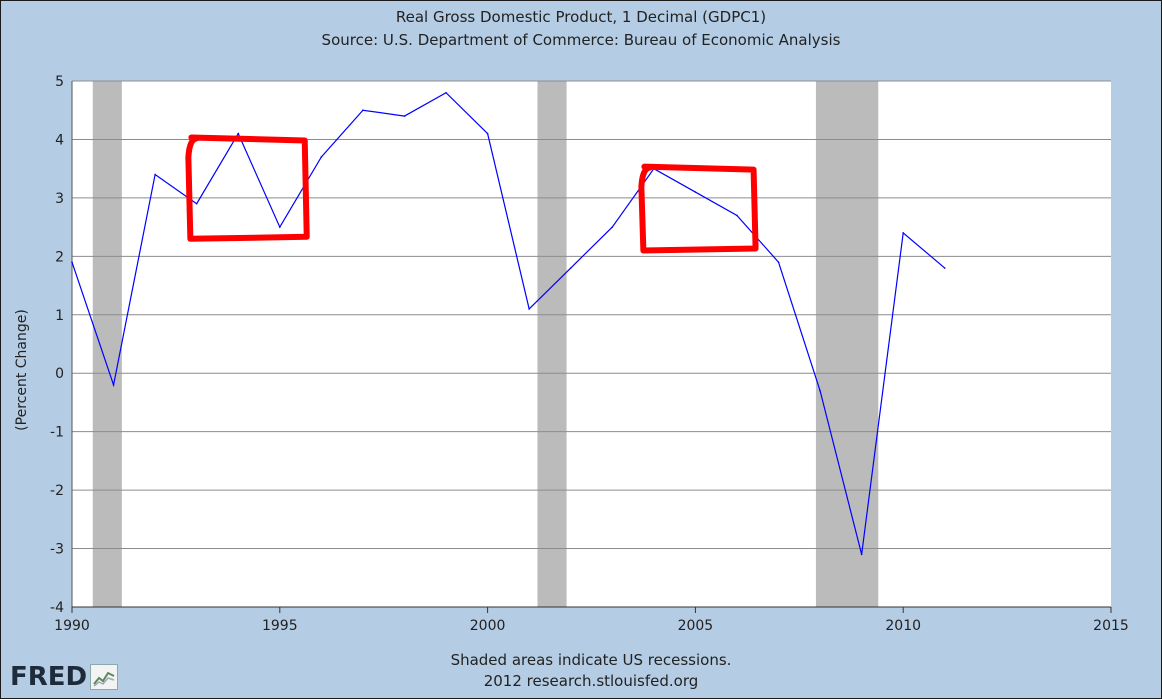  What do you see at coordinates (59, 374) in the screenshot?
I see `y-tick-label: 0` at bounding box center [59, 374].